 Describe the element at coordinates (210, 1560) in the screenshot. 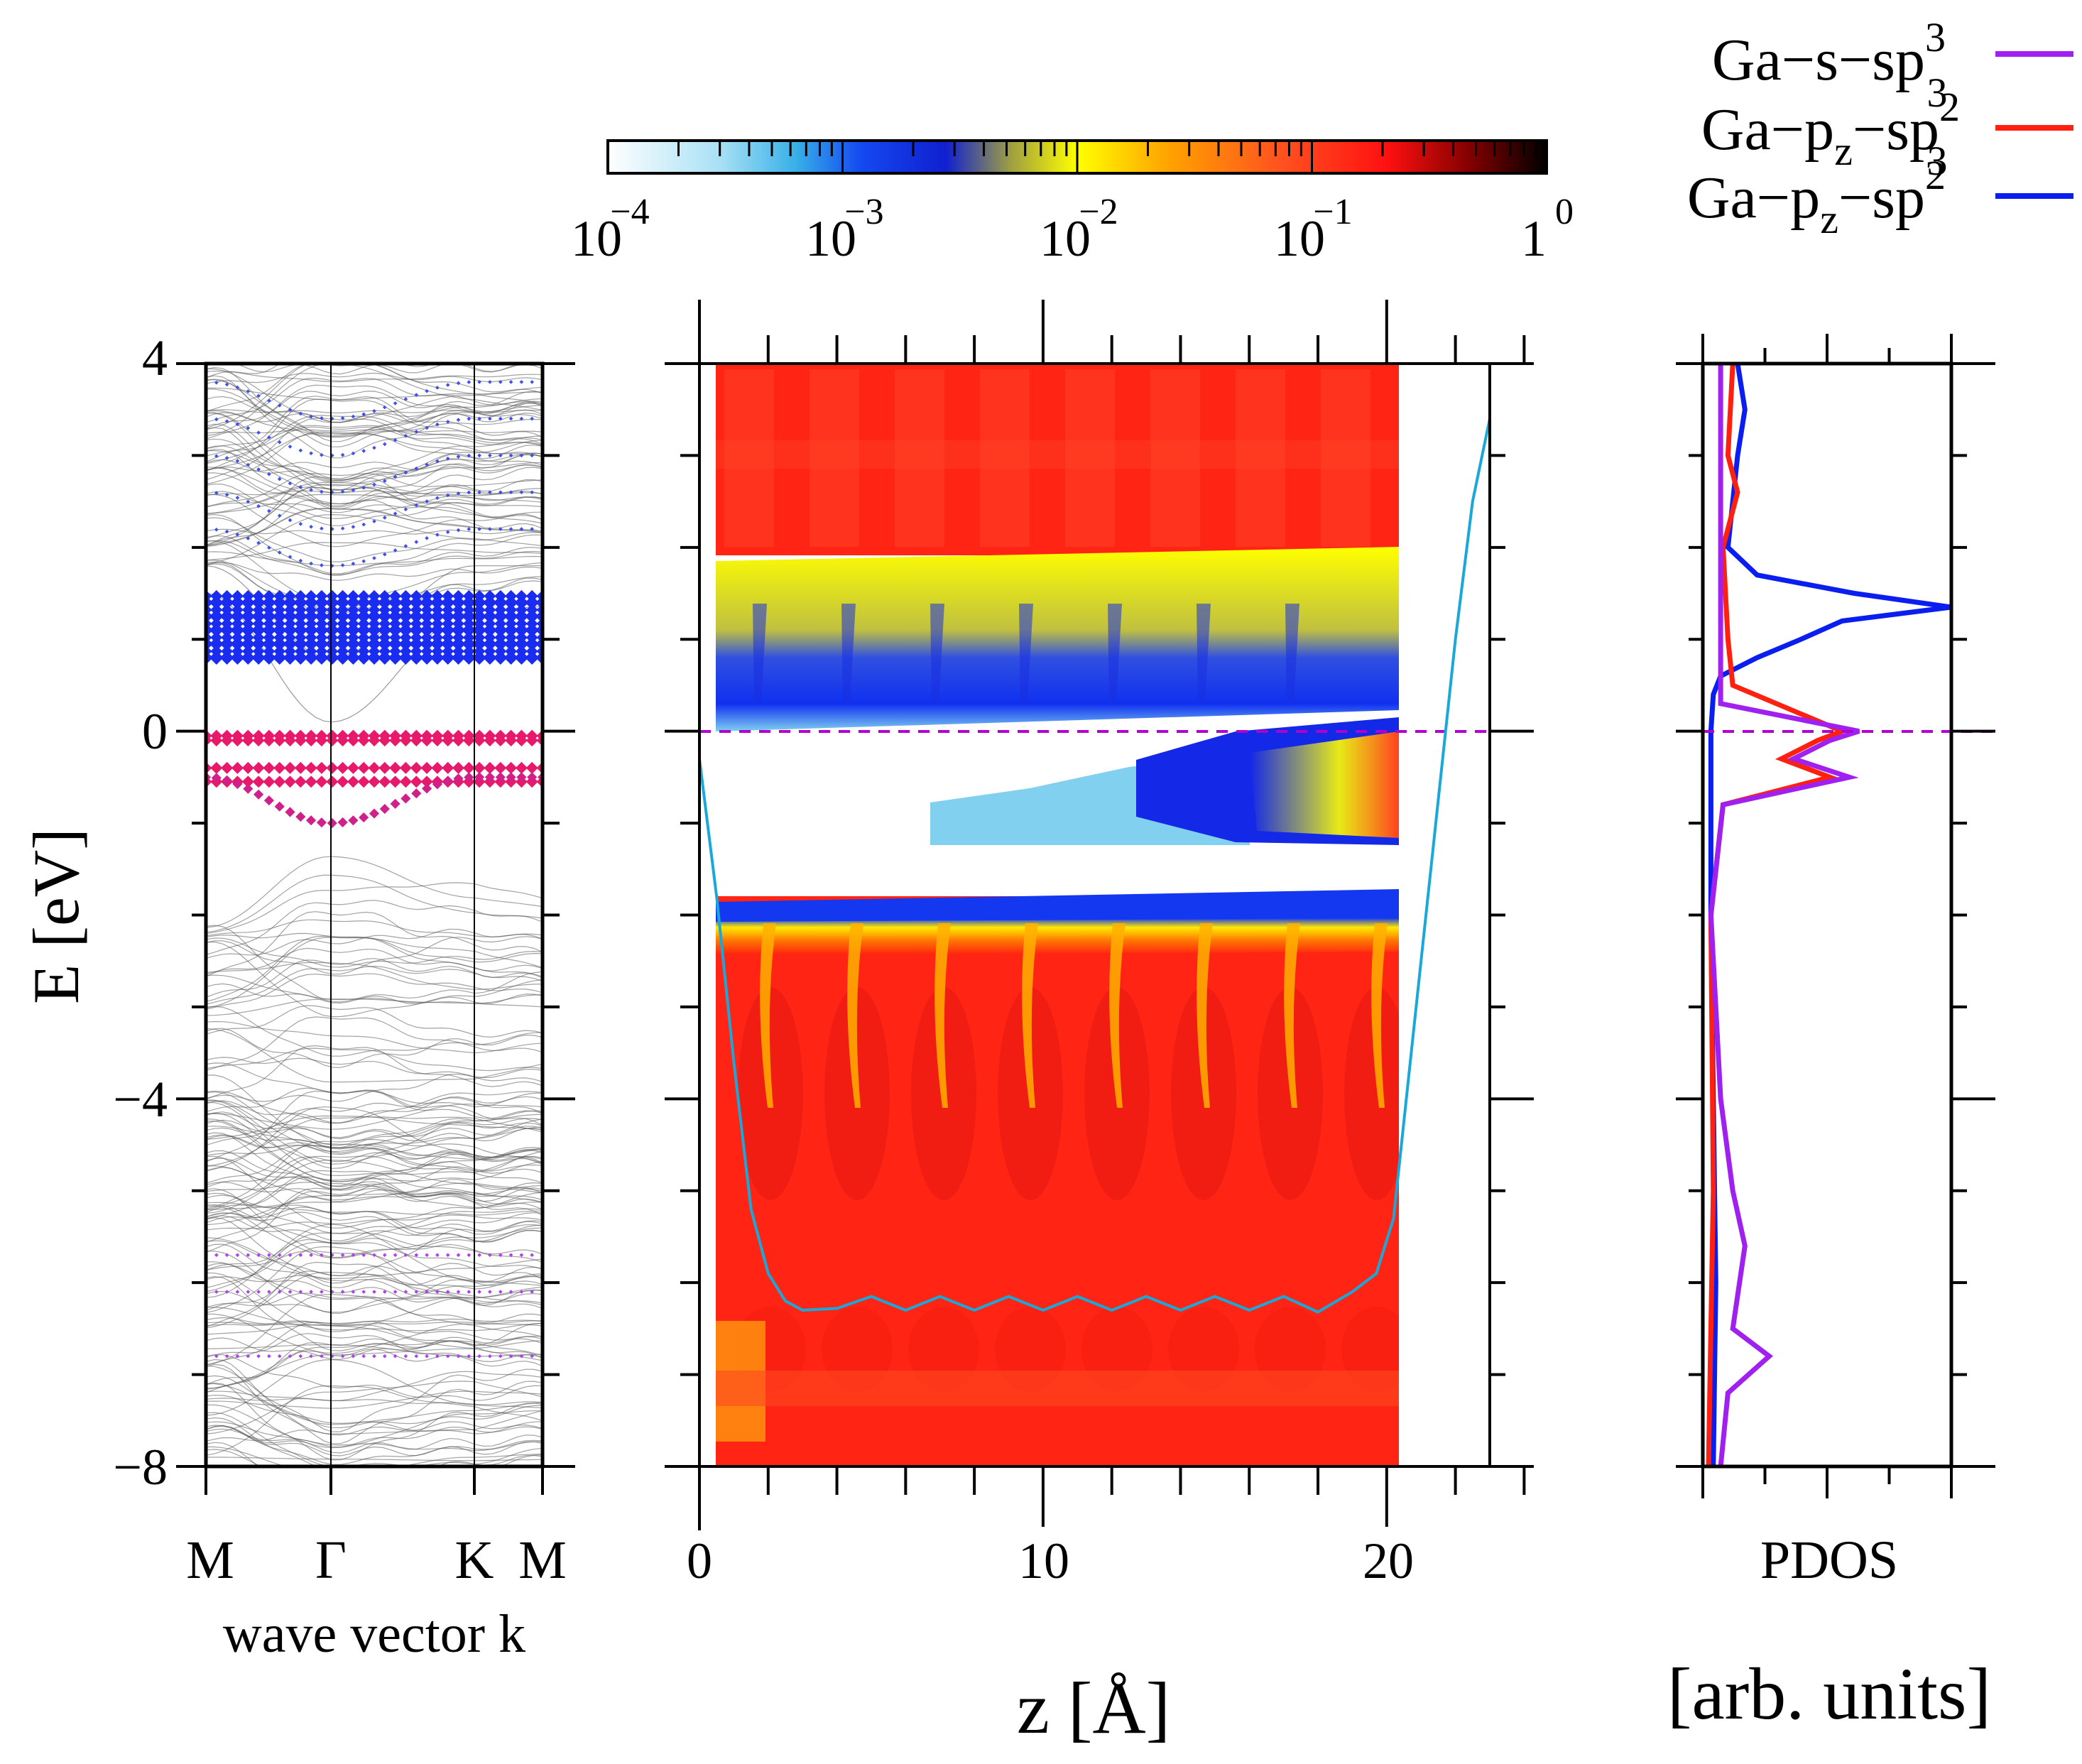

I see `kpoint-label-m-left: M` at that location.